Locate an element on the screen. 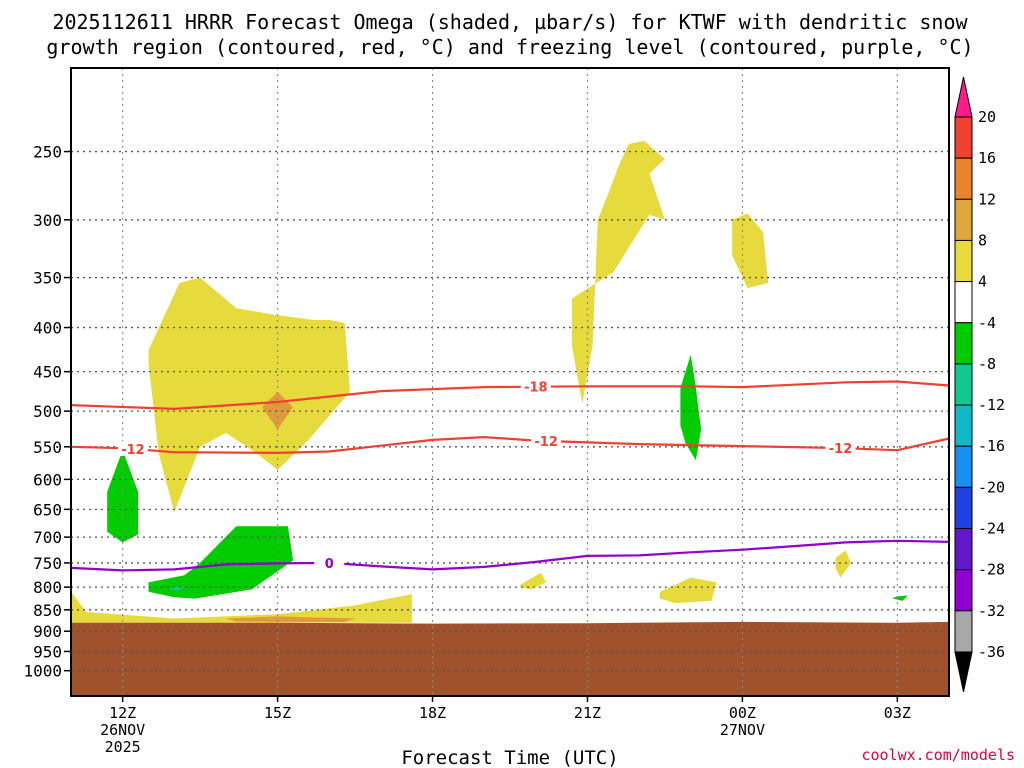  contour-label-0-0: -18 is located at coordinates (536, 388).